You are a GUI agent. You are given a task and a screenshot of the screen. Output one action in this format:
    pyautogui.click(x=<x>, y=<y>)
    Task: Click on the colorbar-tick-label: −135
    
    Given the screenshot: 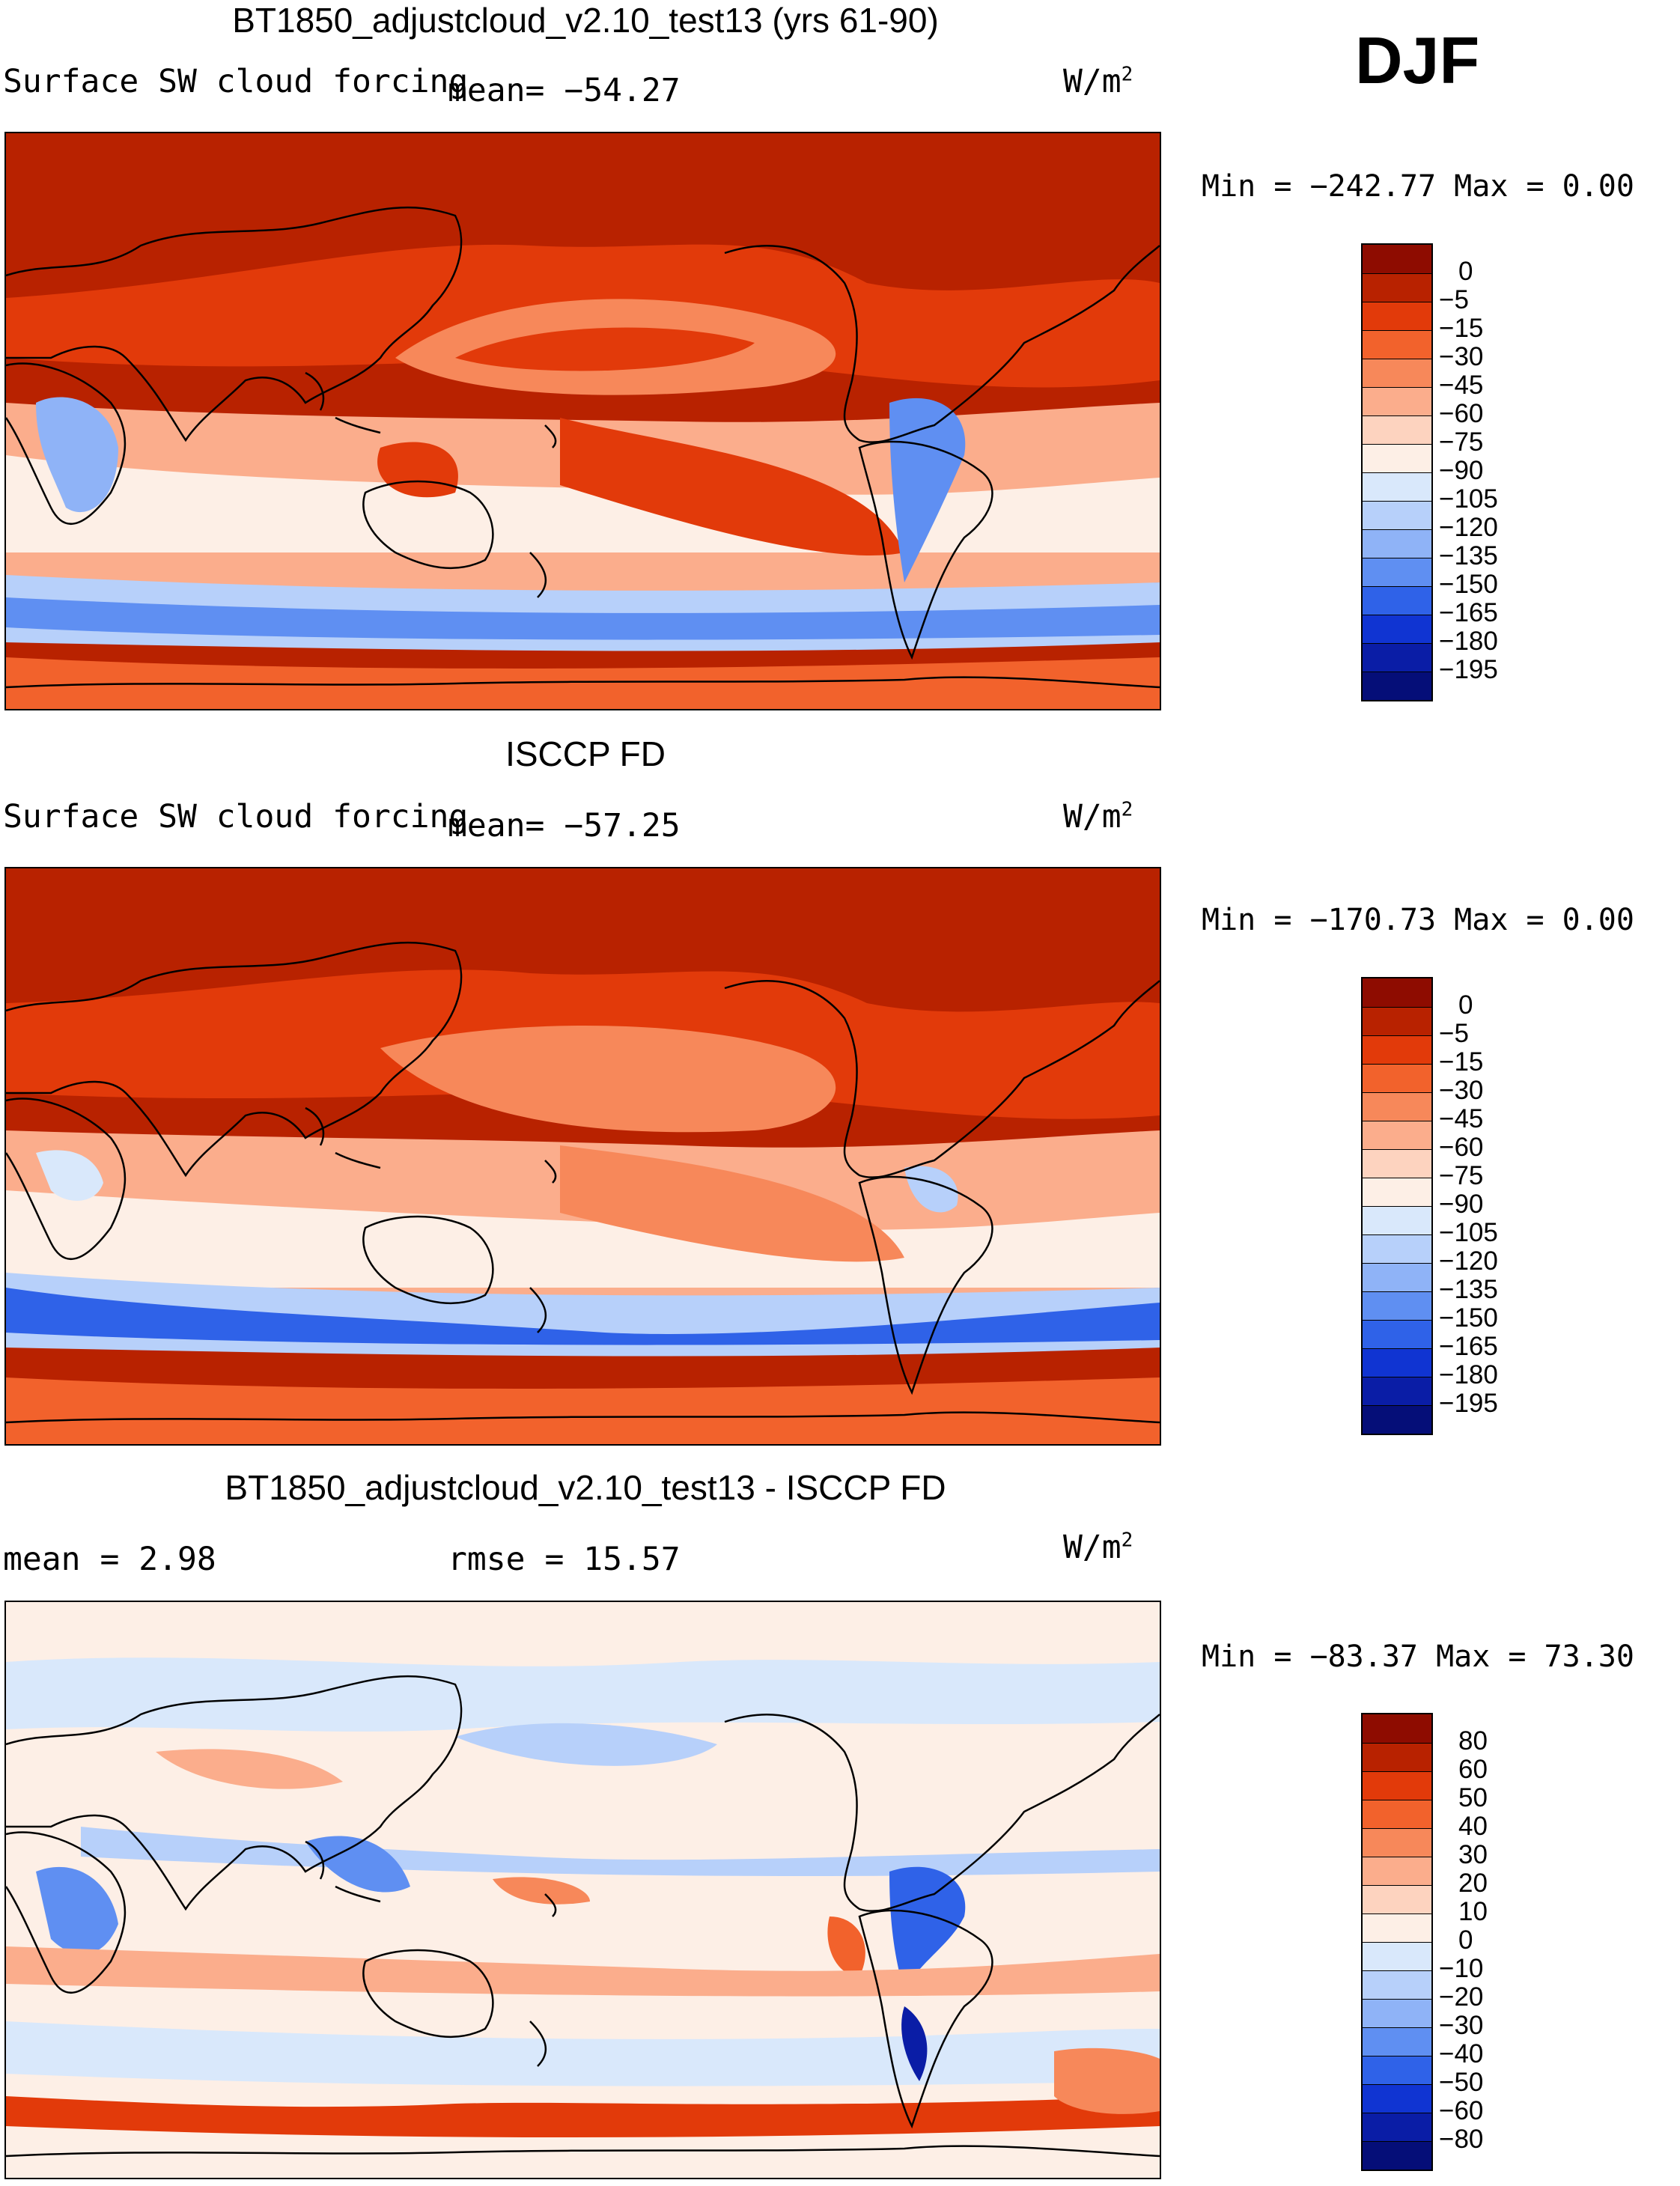 What is the action you would take?
    pyautogui.click(x=1468, y=555)
    